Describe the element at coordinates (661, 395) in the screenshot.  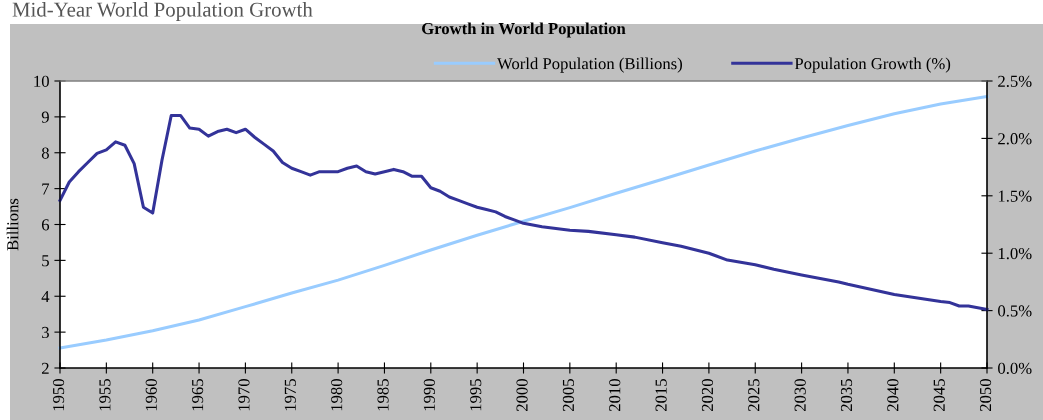
I see `x-tick-label: 2015` at that location.